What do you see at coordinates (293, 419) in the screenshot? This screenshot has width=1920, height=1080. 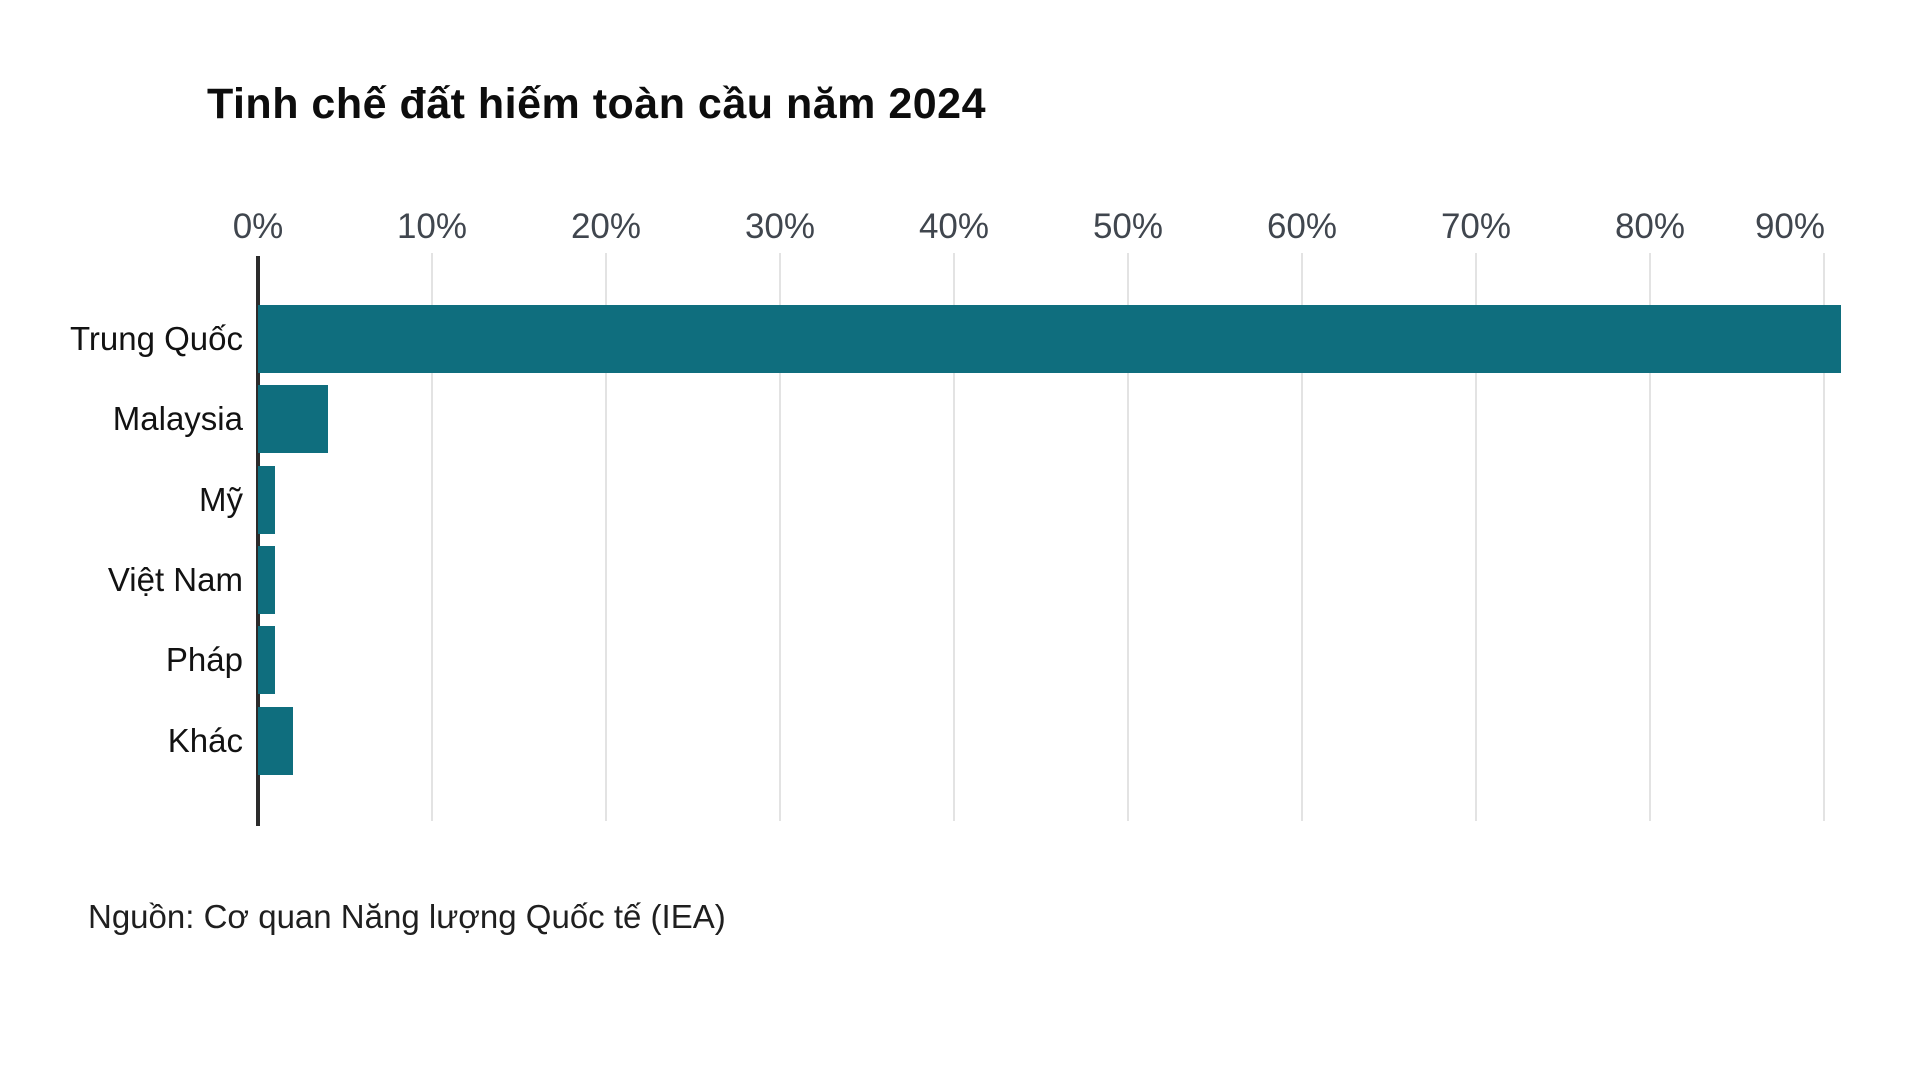 I see `bar-malaysia` at bounding box center [293, 419].